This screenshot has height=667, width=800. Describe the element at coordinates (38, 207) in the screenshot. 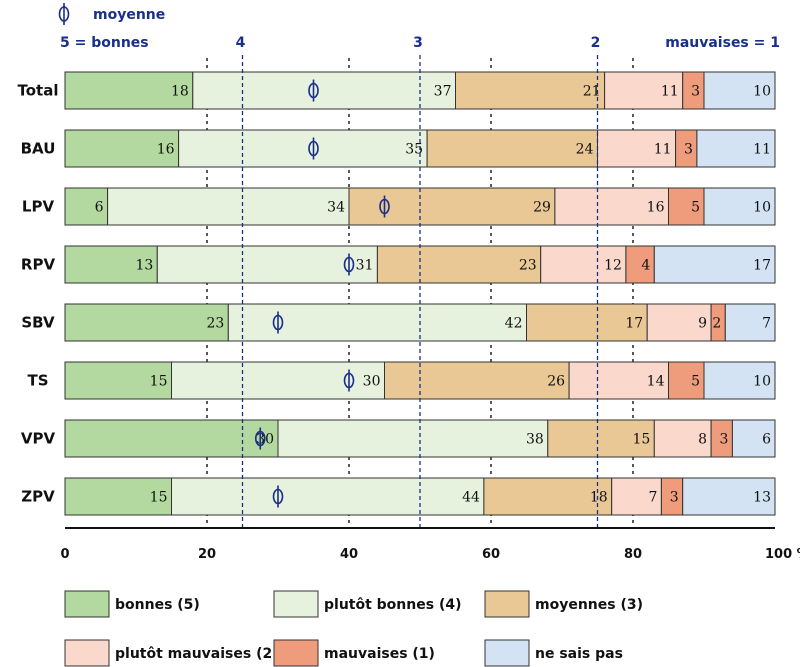

I see `category-label: LPV` at that location.